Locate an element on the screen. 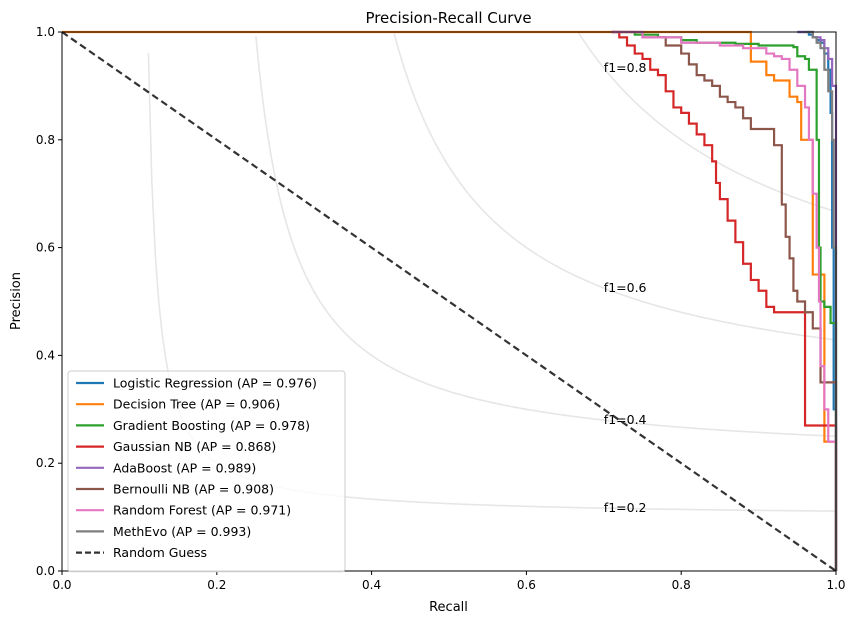  legend-label-1: Logistic Regression (AP = 0.976) is located at coordinates (215, 383).